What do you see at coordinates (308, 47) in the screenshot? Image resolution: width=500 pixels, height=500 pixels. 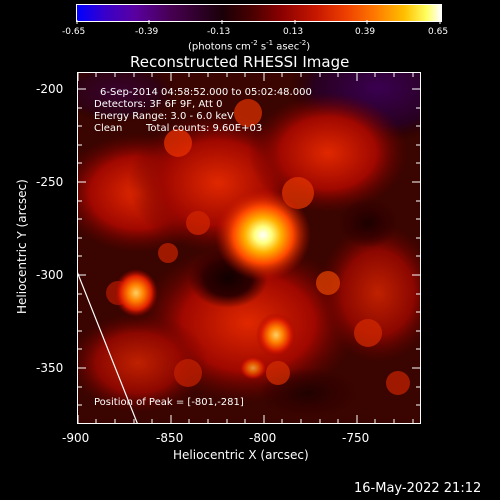 I see `unit-part: )` at bounding box center [308, 47].